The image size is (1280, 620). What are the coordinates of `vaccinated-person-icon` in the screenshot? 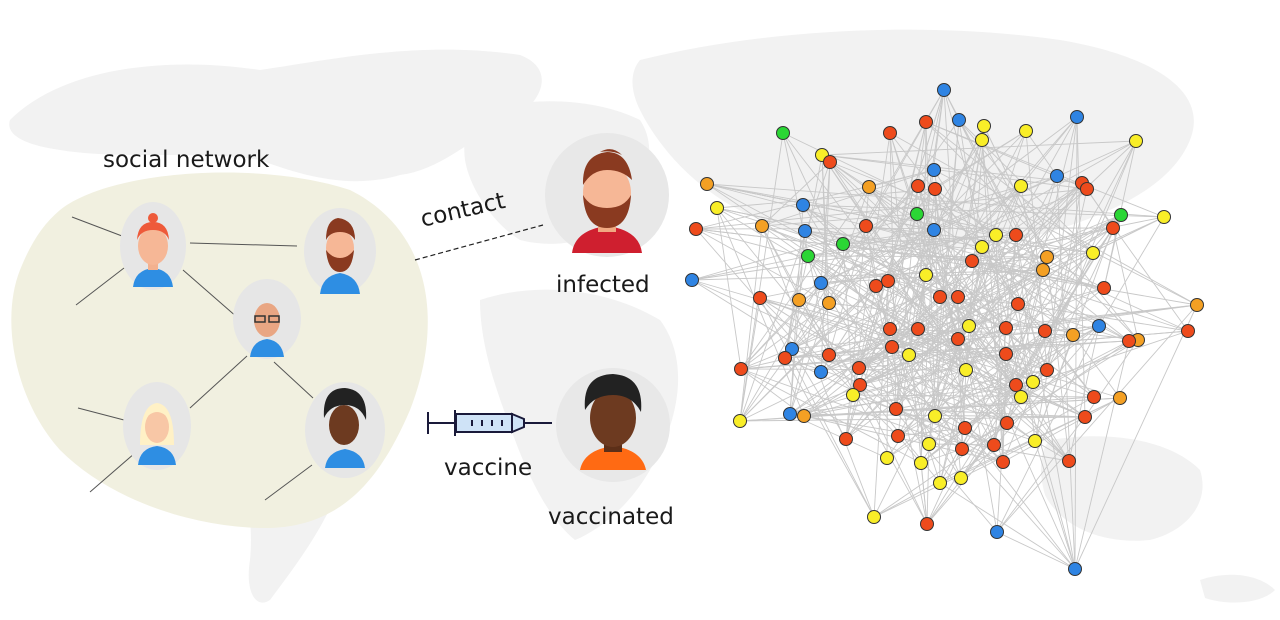 It's located at (613, 425).